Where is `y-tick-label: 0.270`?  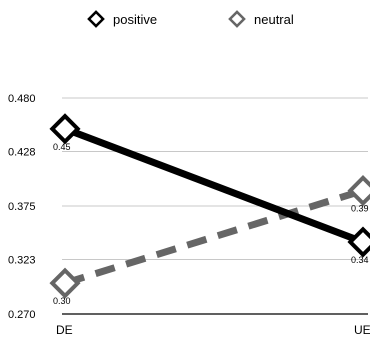
y-tick-label: 0.270 is located at coordinates (22, 315).